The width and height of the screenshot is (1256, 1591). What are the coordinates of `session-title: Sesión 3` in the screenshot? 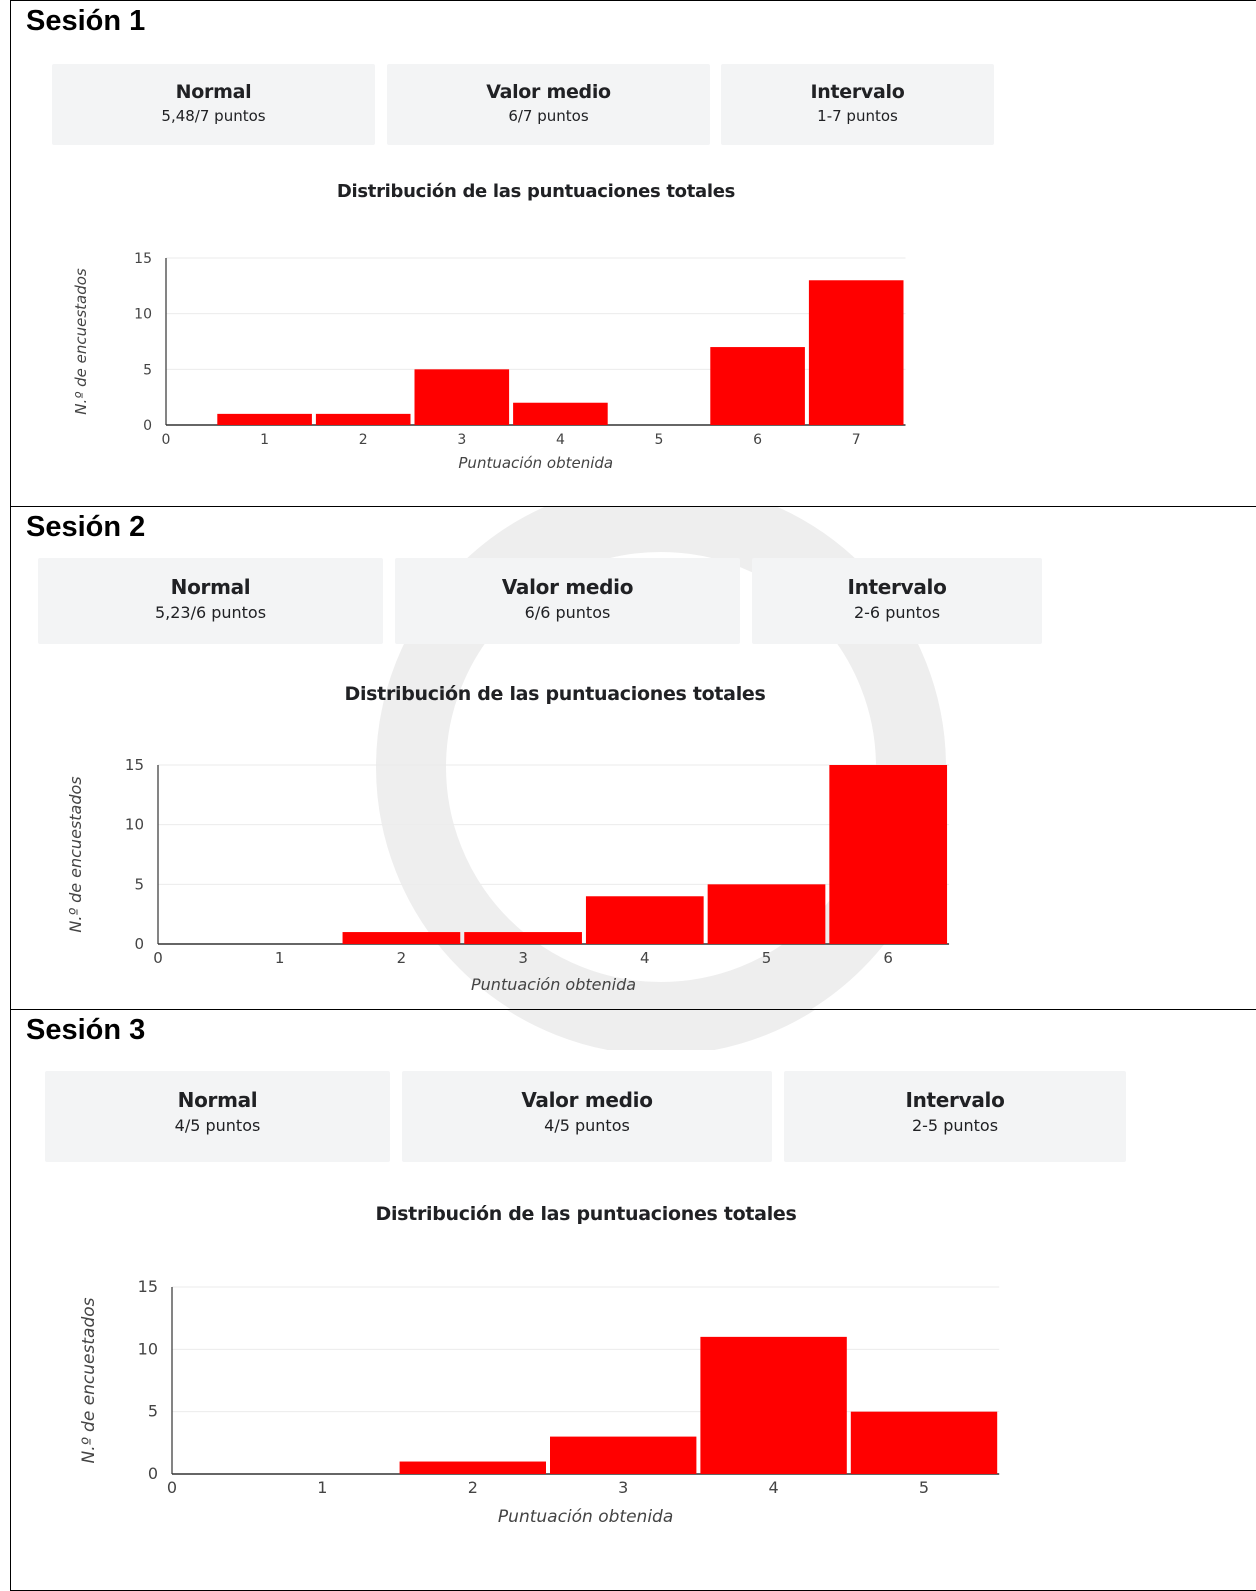 It's located at (86, 1030).